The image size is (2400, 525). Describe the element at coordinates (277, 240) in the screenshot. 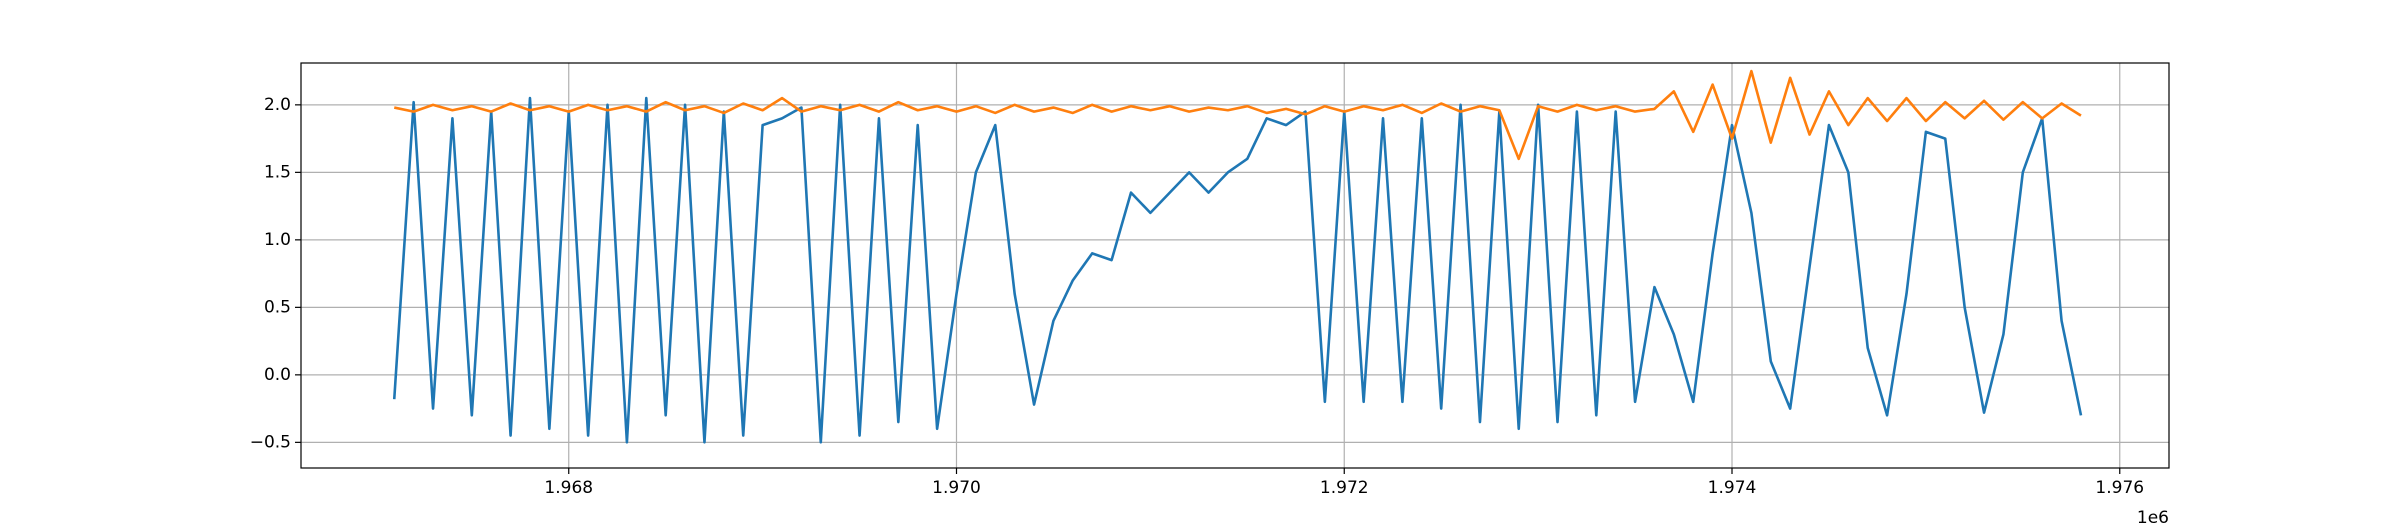

I see `y-tick-label: 1.0` at that location.